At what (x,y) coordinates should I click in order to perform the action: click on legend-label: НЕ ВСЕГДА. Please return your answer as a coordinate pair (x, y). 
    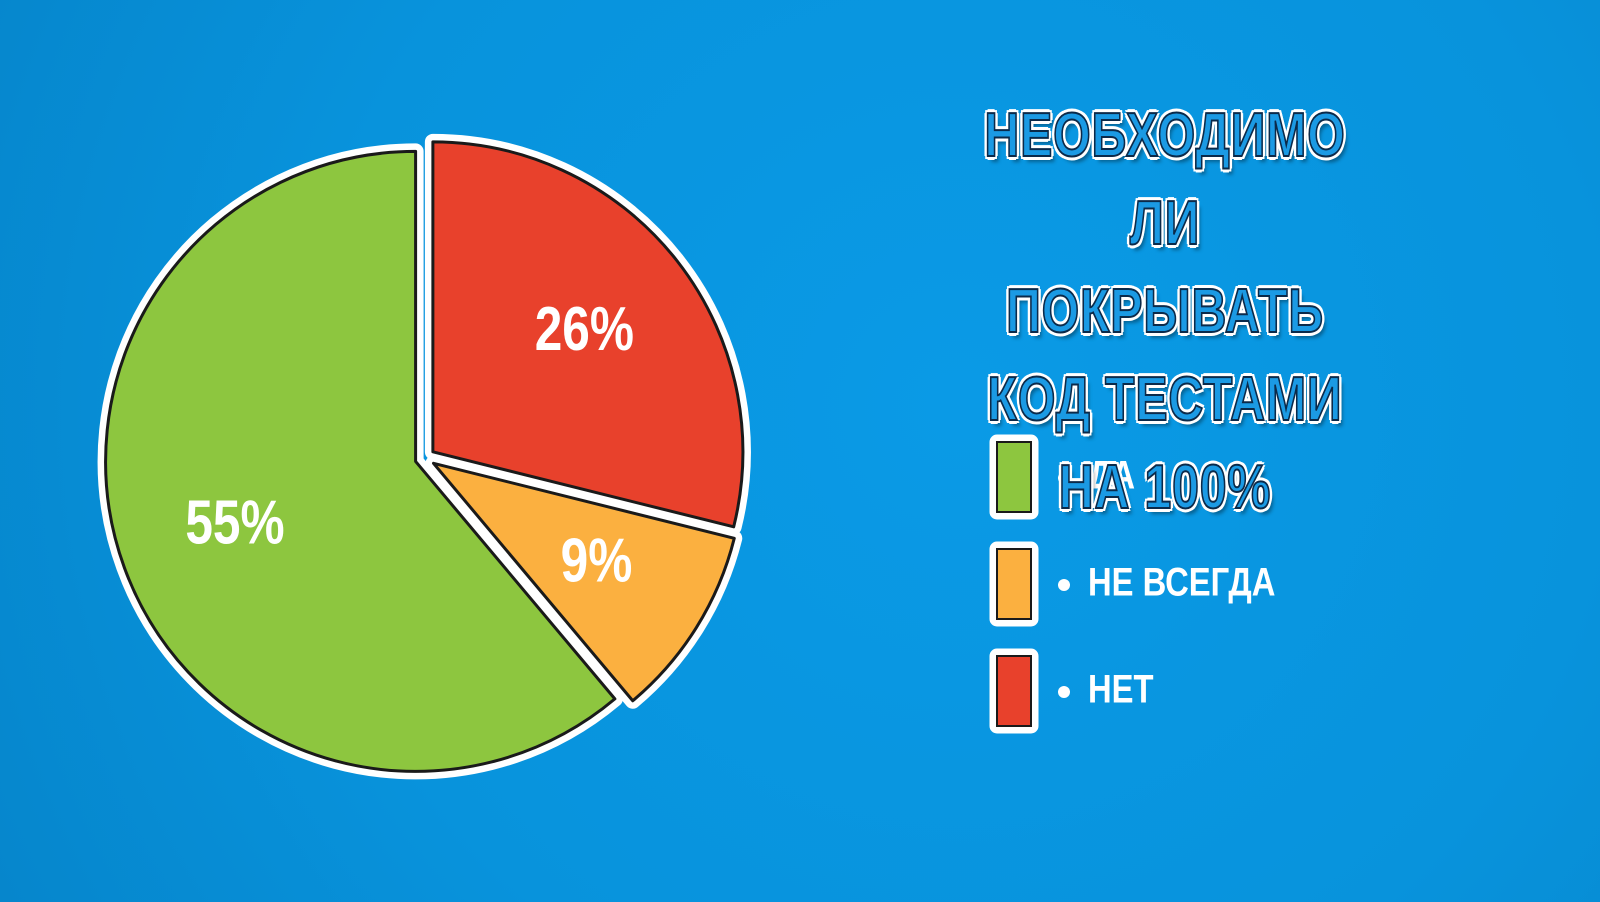
    Looking at the image, I should click on (1181, 581).